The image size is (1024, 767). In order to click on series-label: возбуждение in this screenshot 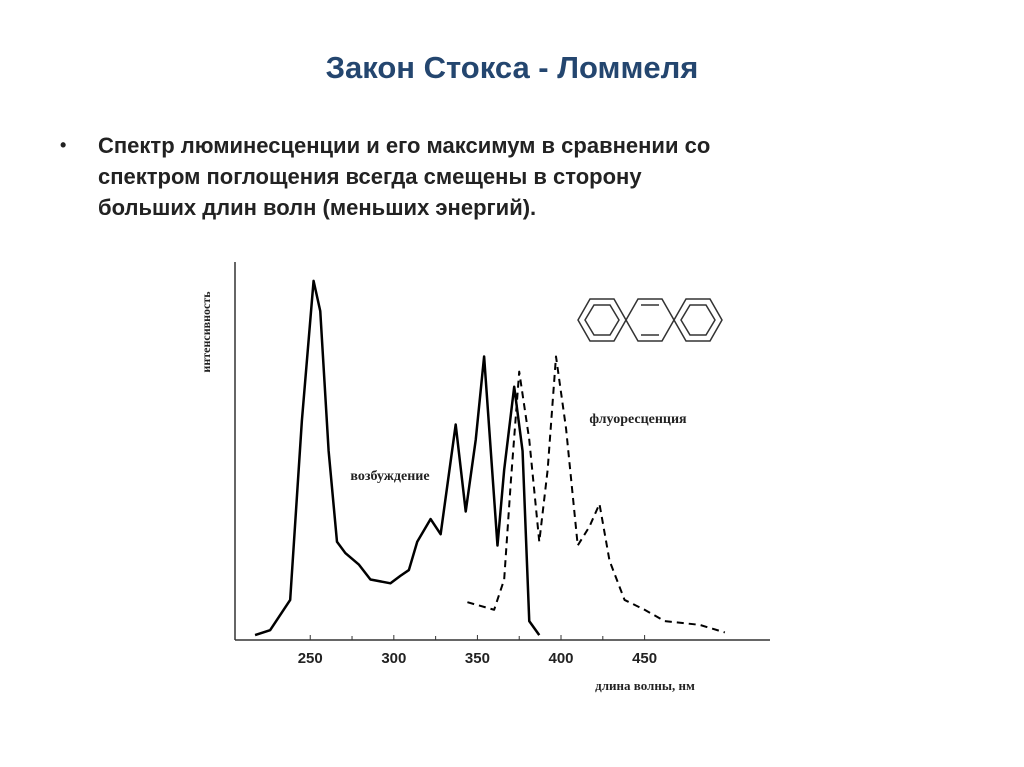, I will do `click(389, 476)`.